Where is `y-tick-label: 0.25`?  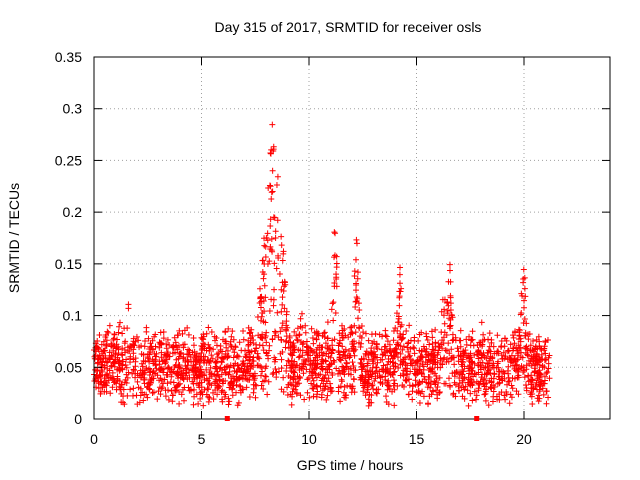
y-tick-label: 0.25 is located at coordinates (68, 160).